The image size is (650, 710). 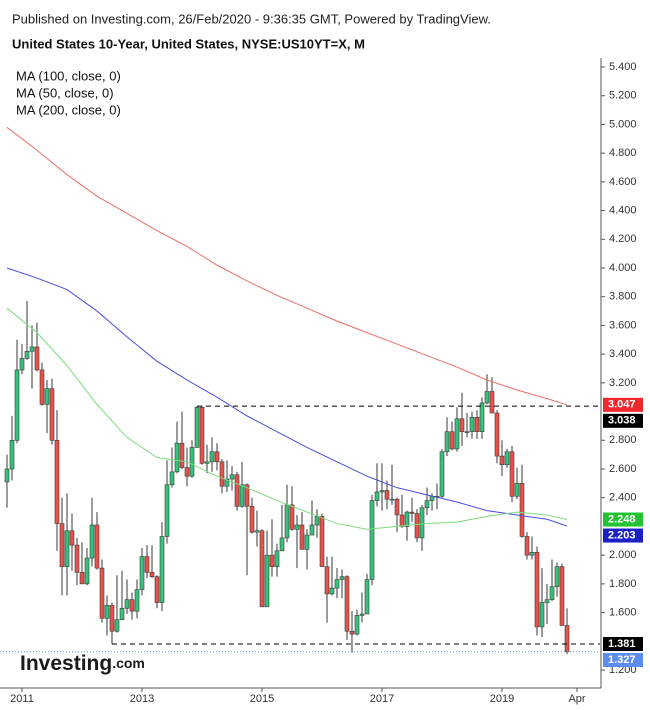 I want to click on price-badge-label: 3.038, so click(x=622, y=421).